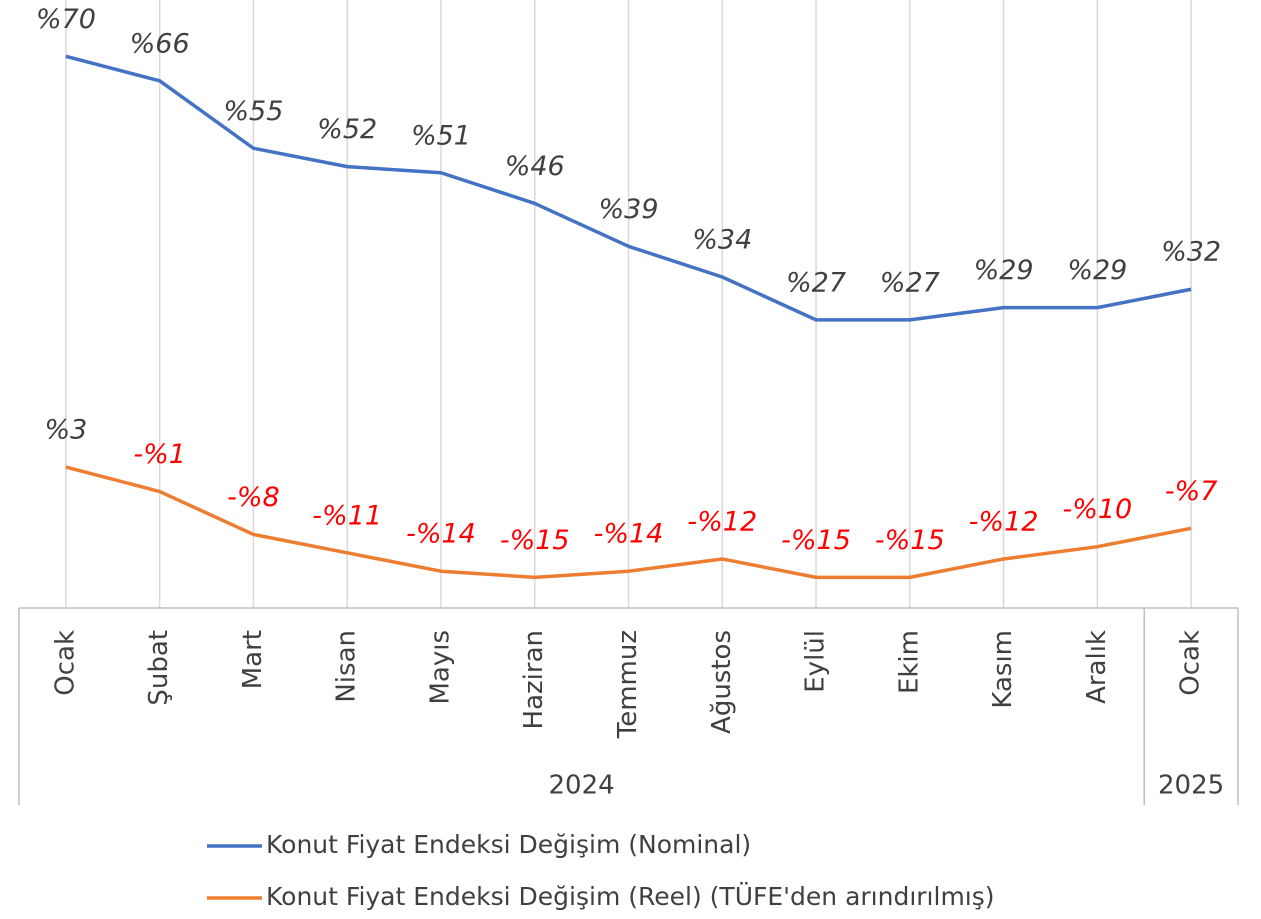  Describe the element at coordinates (347, 129) in the screenshot. I see `data-label: %52` at that location.